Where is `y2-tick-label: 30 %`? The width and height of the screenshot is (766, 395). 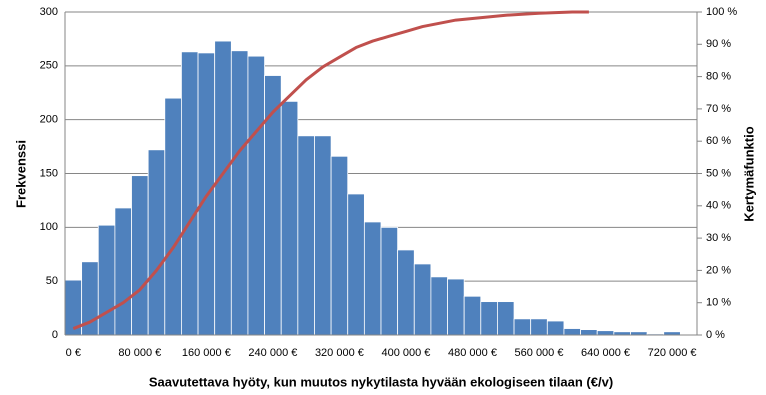
y2-tick-label: 30 % is located at coordinates (718, 238).